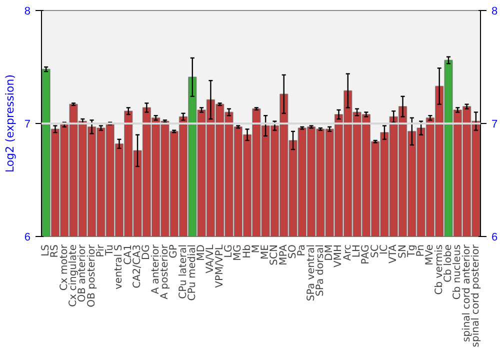  Describe the element at coordinates (476, 296) in the screenshot. I see `x-tick-label: spinal cord posterior` at that location.